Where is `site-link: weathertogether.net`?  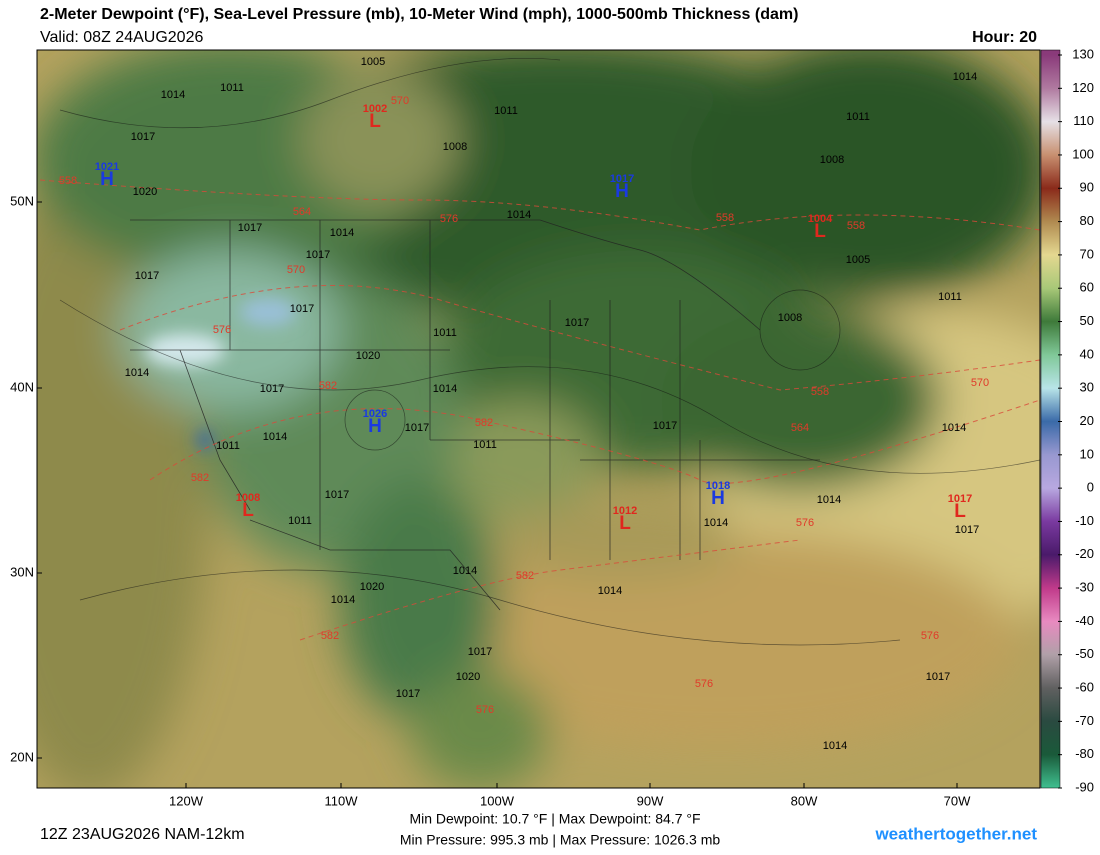
site-link: weathertogether.net is located at coordinates (955, 833).